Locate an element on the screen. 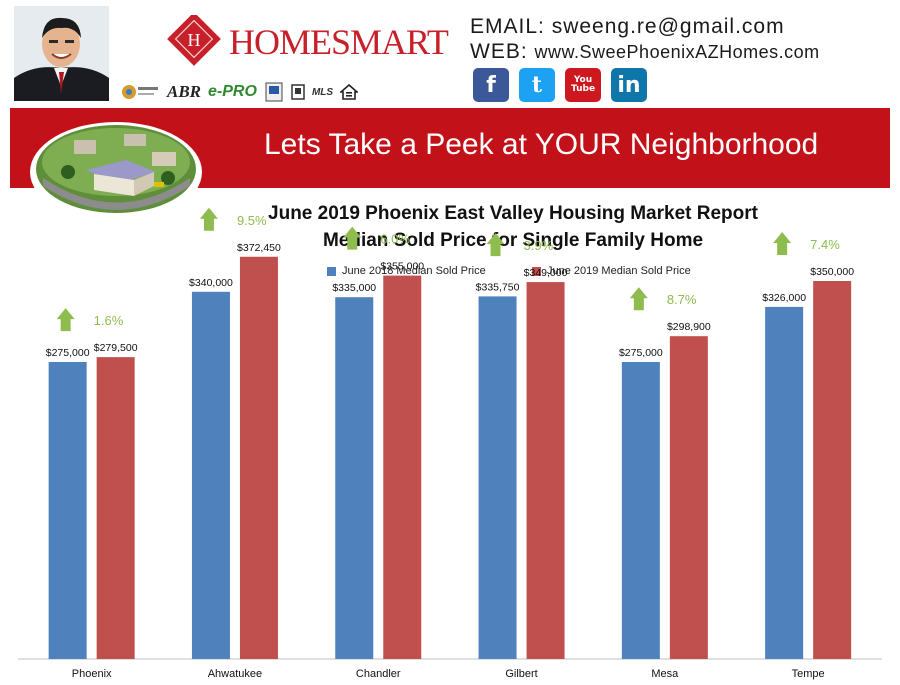 The height and width of the screenshot is (685, 900). email-row: EMAIL: sweeng.re@gmail.com is located at coordinates (645, 26).